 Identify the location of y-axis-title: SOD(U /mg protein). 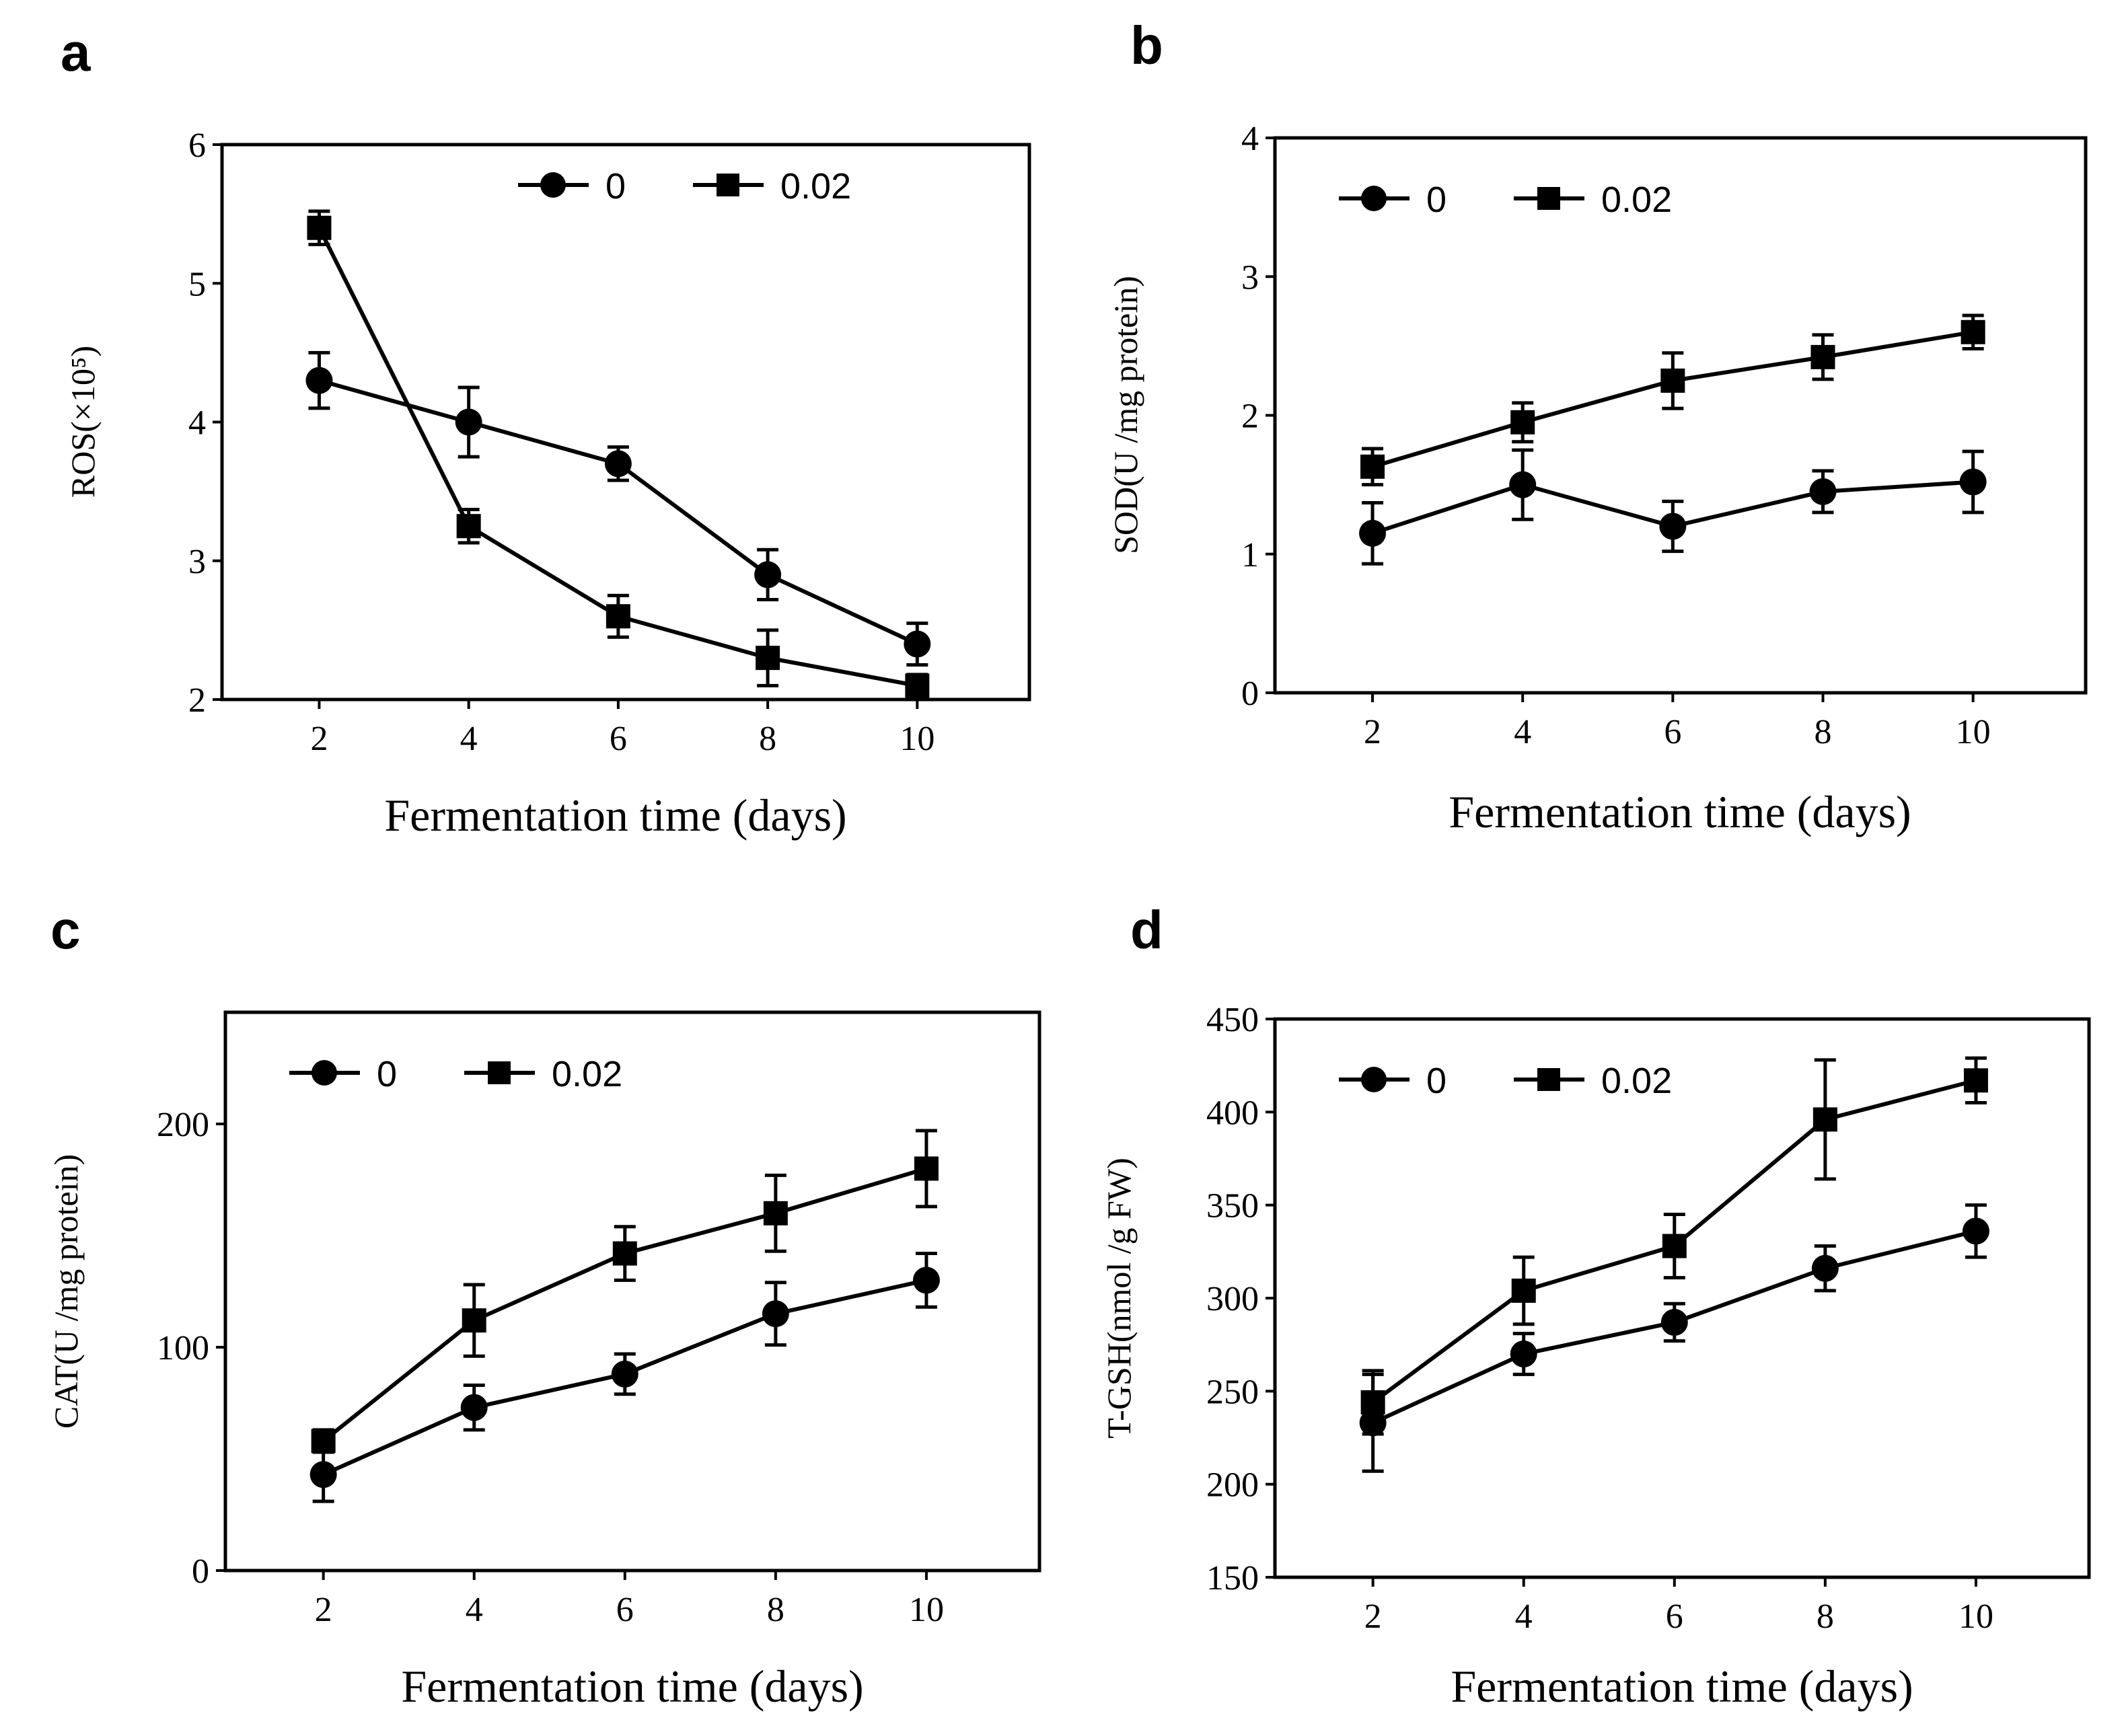
(1125, 415).